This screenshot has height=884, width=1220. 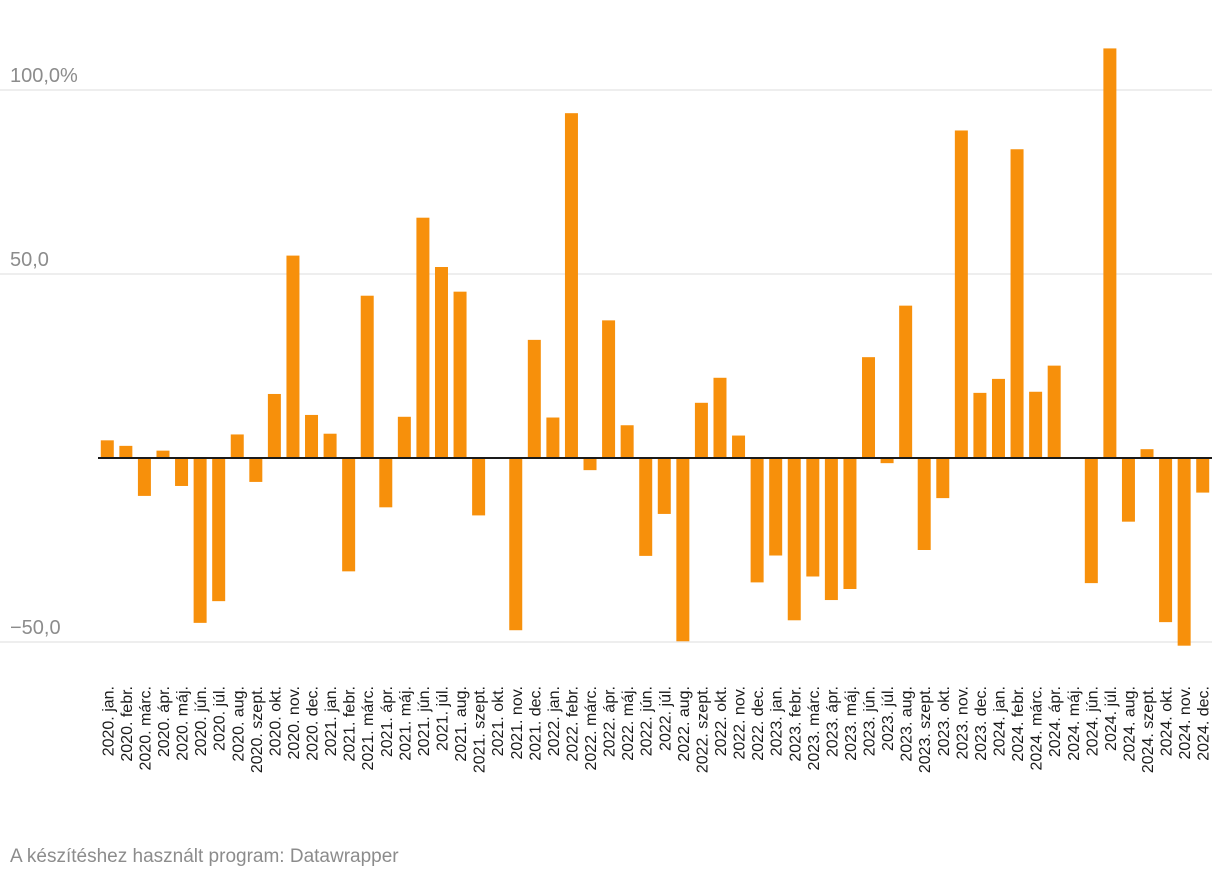 I want to click on x-tick-label: 2020. jún., so click(x=201, y=721).